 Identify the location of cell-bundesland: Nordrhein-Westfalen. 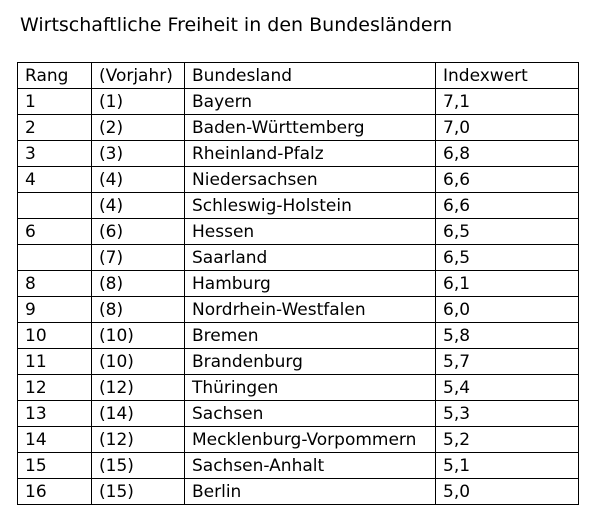
(310, 309).